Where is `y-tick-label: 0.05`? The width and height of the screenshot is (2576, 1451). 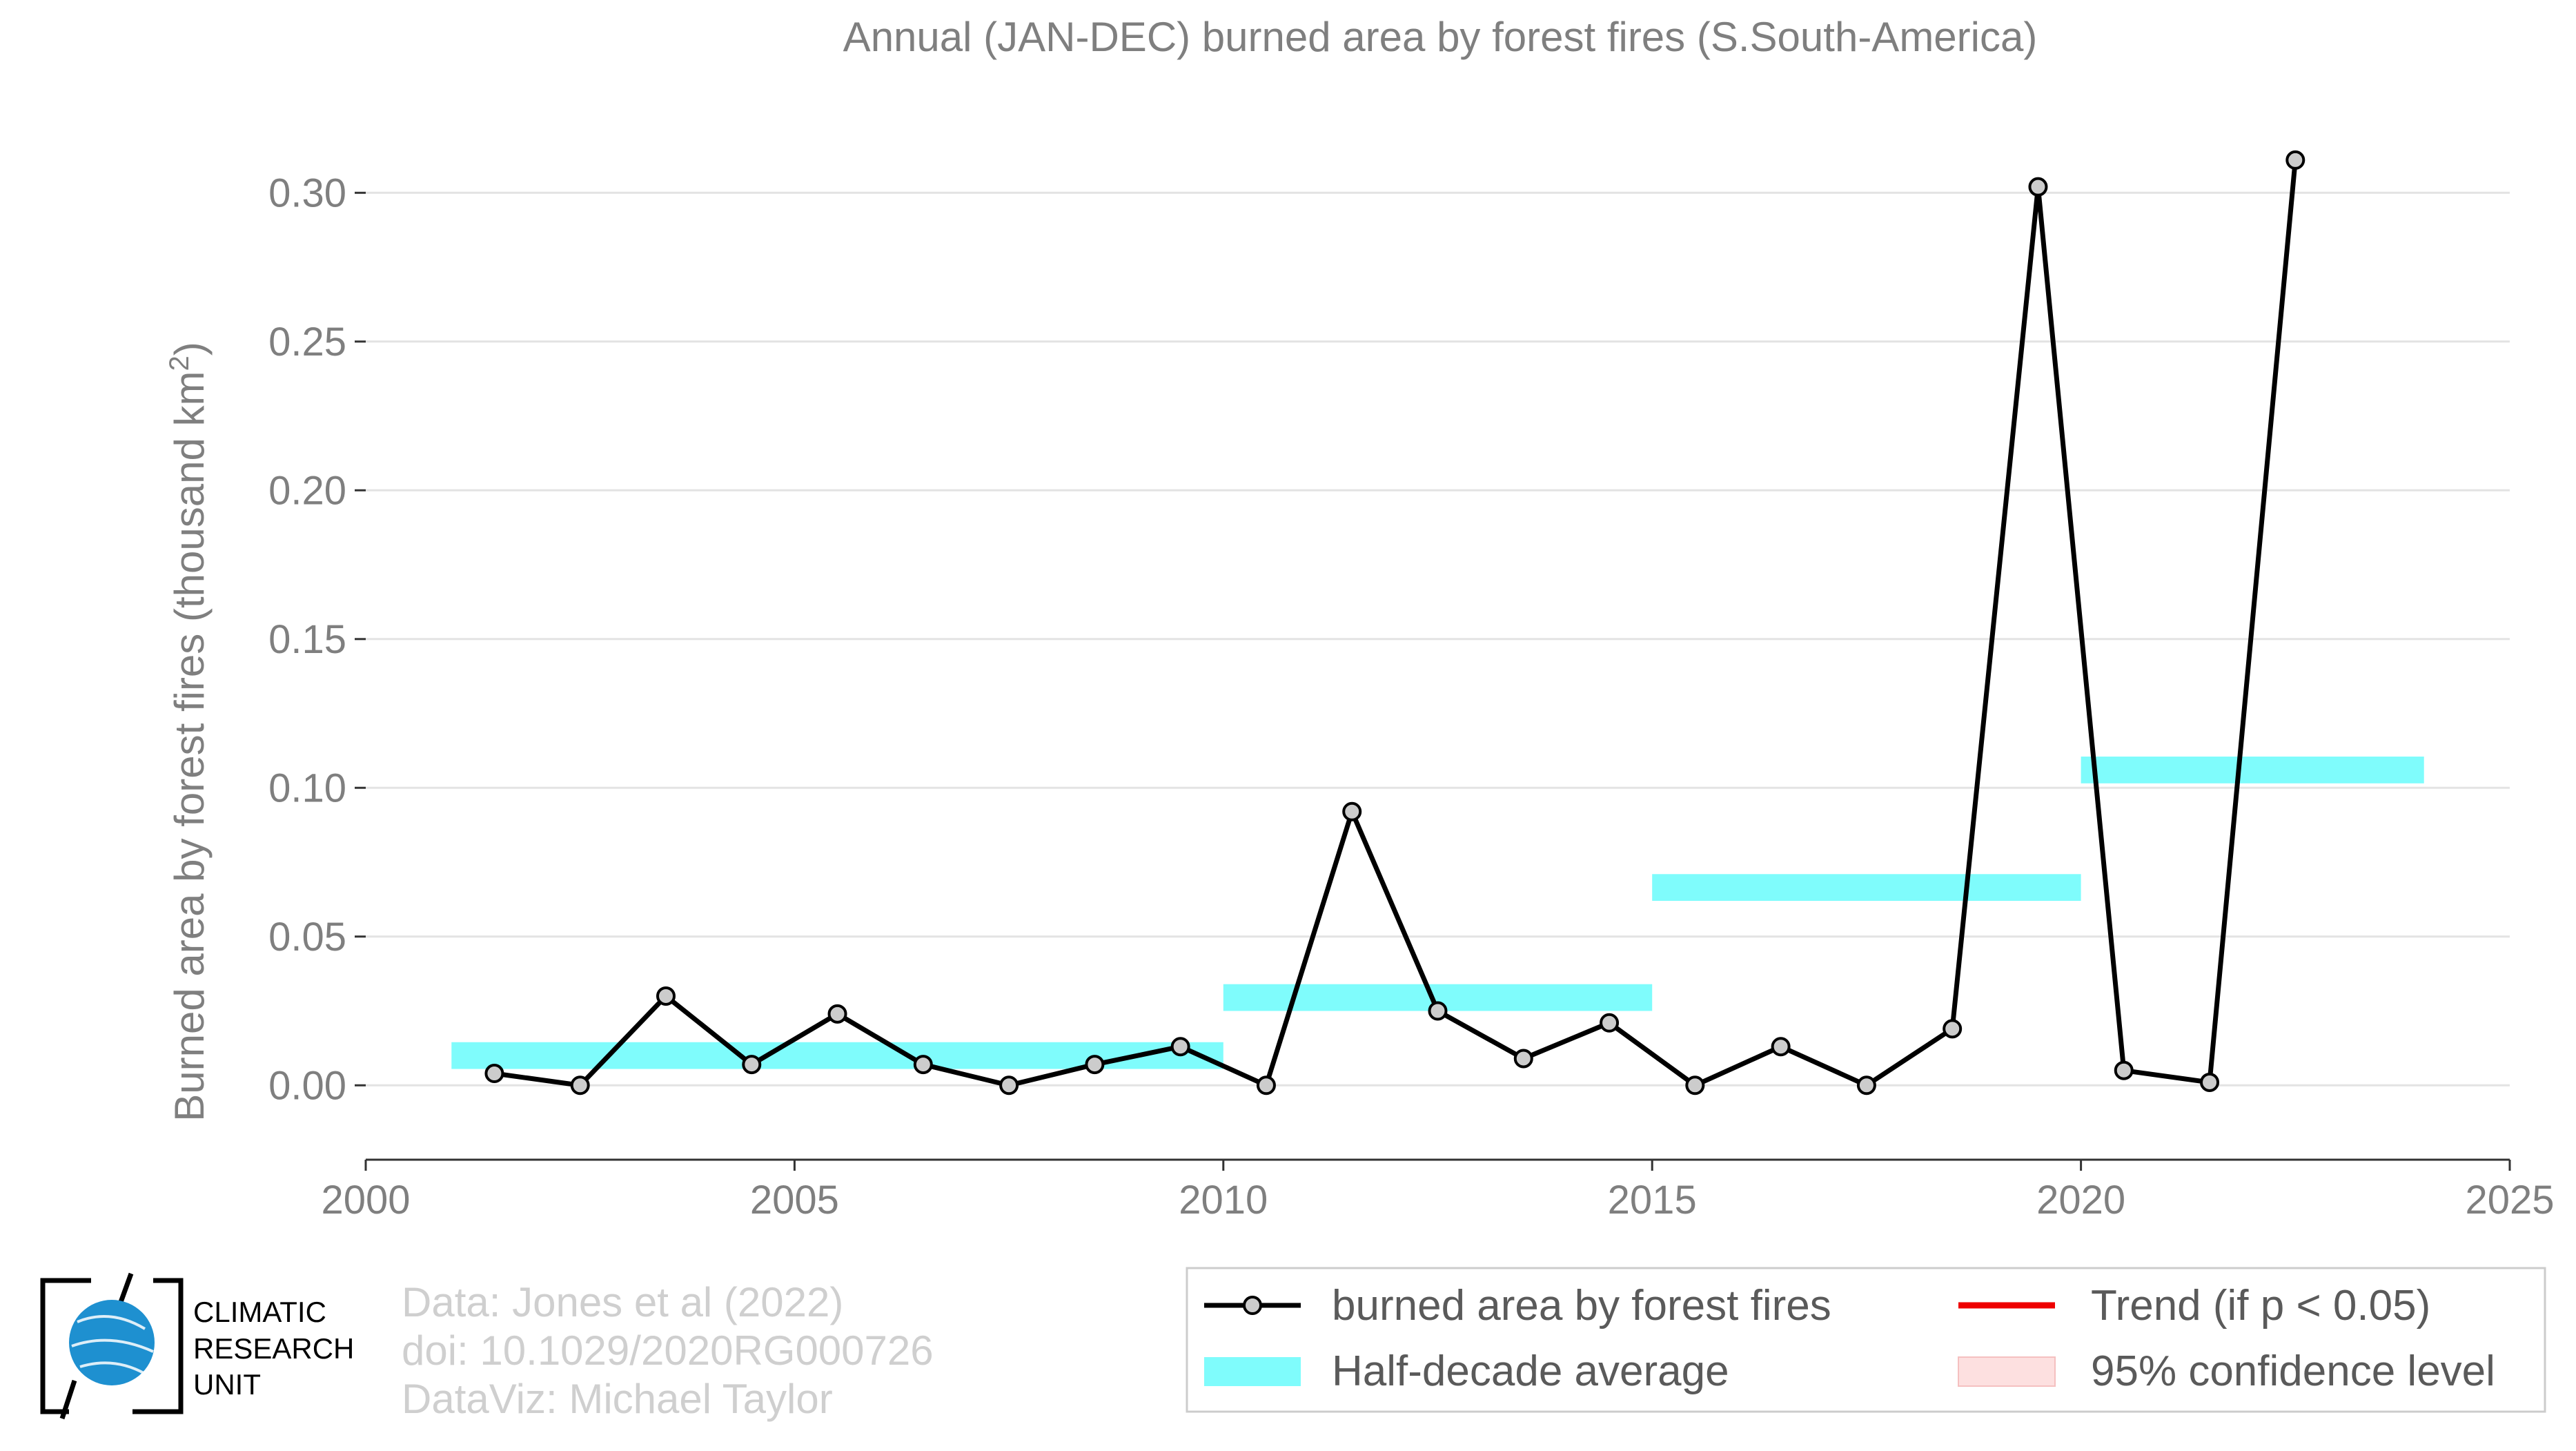 y-tick-label: 0.05 is located at coordinates (307, 937).